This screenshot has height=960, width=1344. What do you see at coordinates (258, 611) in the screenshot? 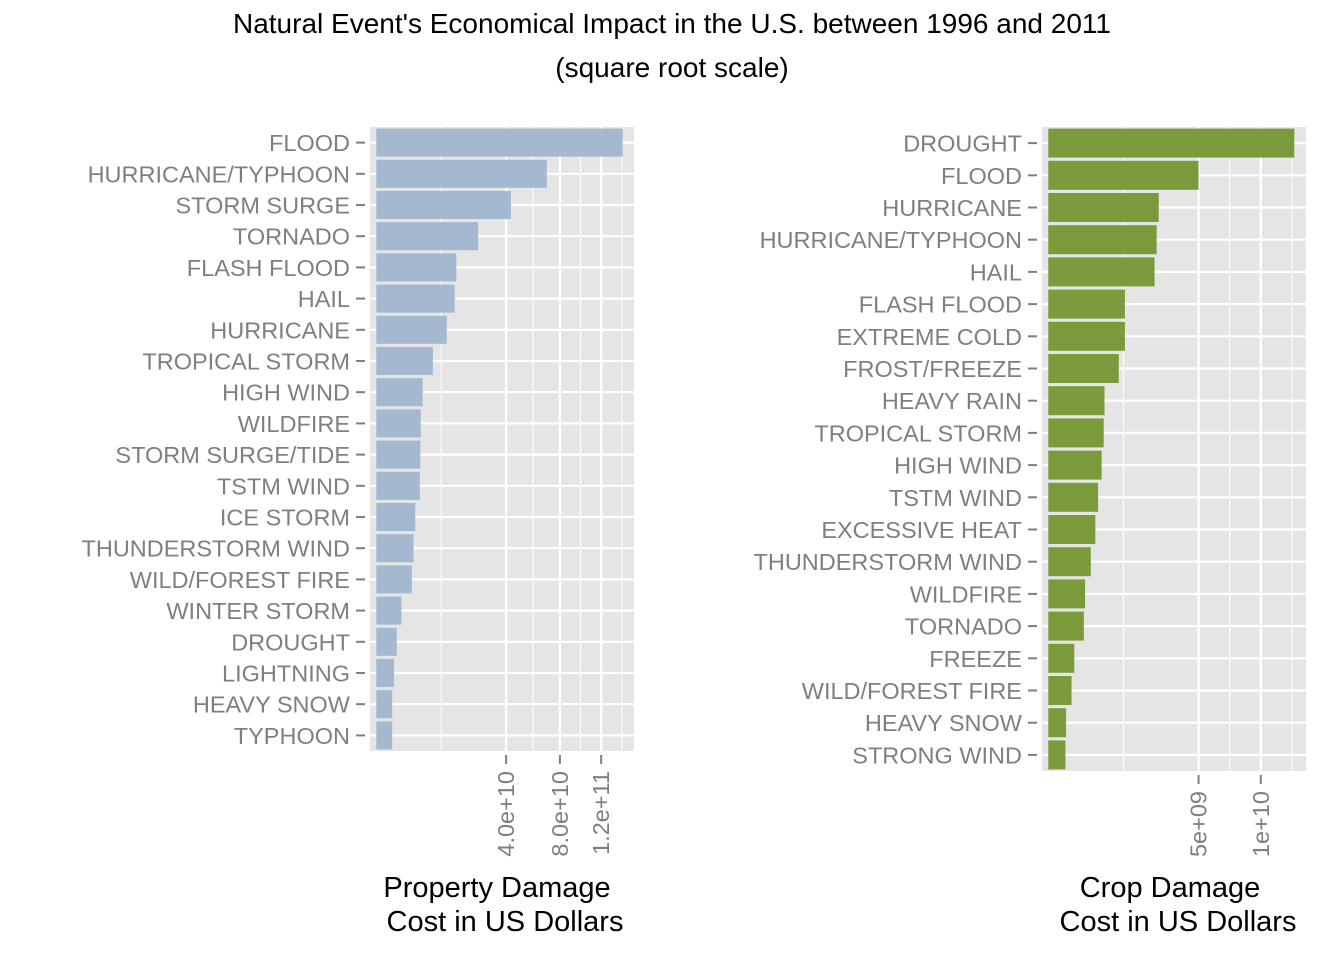
I see `category-label: WINTER STORM` at bounding box center [258, 611].